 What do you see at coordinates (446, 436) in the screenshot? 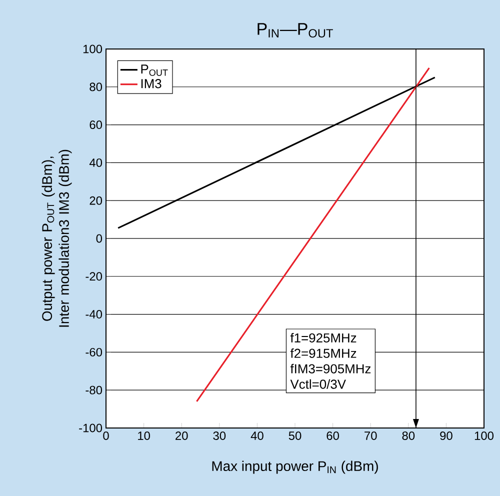
I see `x-tick-label: 90` at bounding box center [446, 436].